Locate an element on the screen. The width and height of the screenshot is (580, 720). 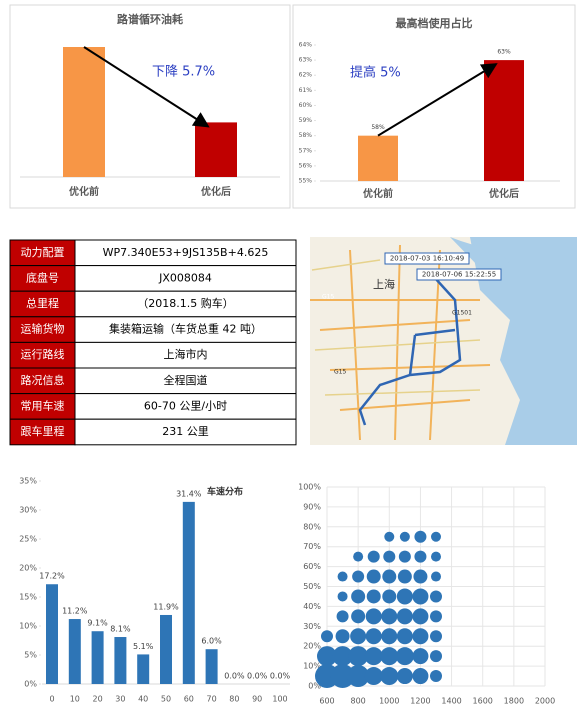
x-tick-label: 70 is located at coordinates (212, 699).